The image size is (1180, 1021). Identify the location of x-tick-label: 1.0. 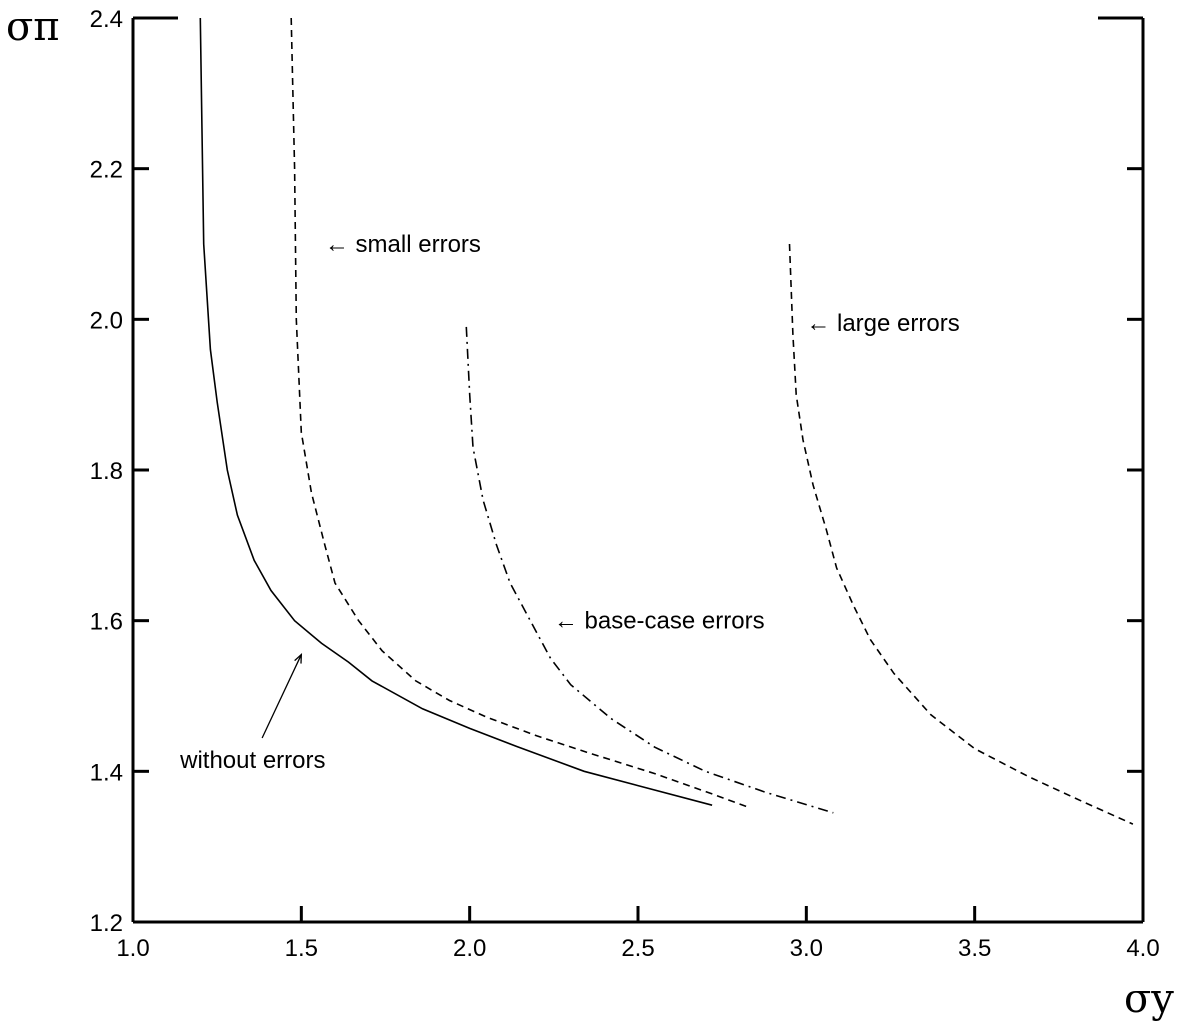
(132, 948).